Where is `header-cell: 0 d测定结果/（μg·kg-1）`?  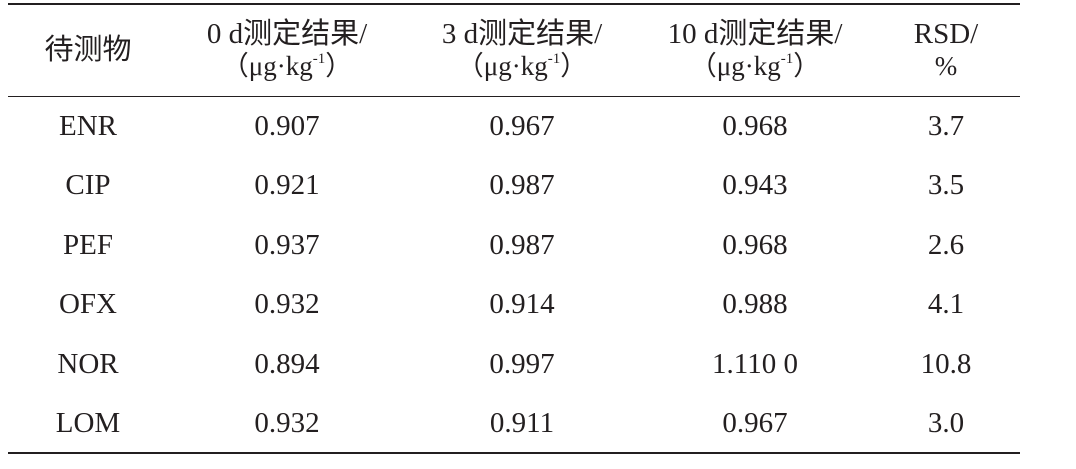 header-cell: 0 d测定结果/（μg·kg-1） is located at coordinates (287, 50).